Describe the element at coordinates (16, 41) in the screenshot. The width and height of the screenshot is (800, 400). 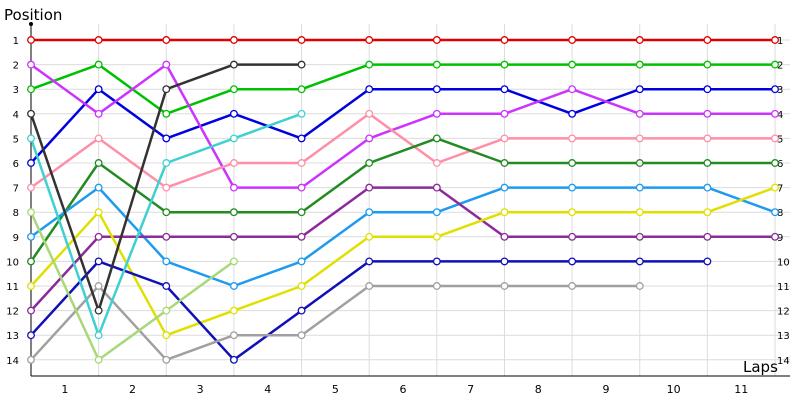
I see `y-tick-label-left: 1` at that location.